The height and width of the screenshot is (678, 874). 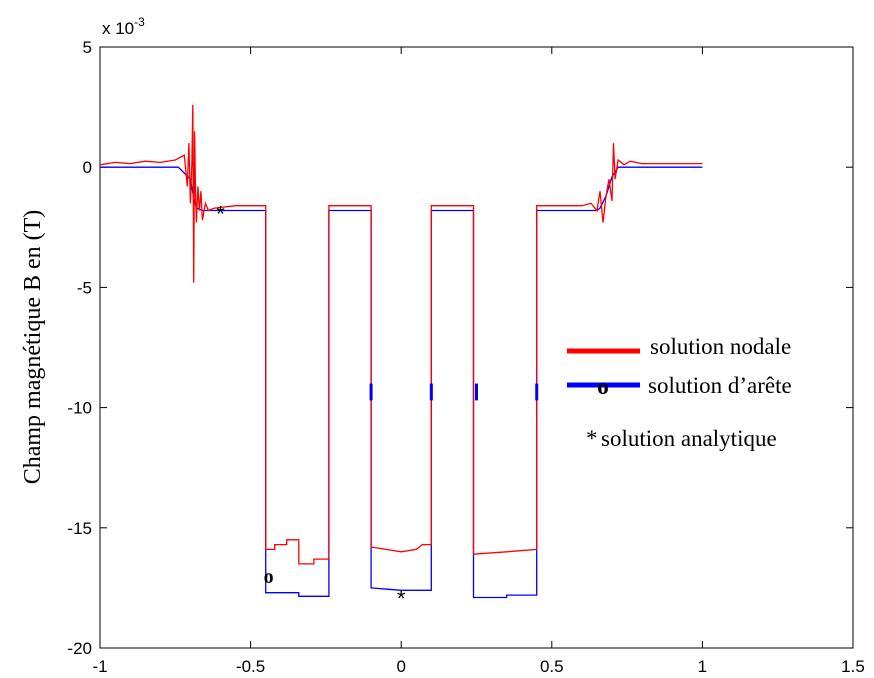 What do you see at coordinates (720, 385) in the screenshot?
I see `legend-label-arete: solution d’arête` at bounding box center [720, 385].